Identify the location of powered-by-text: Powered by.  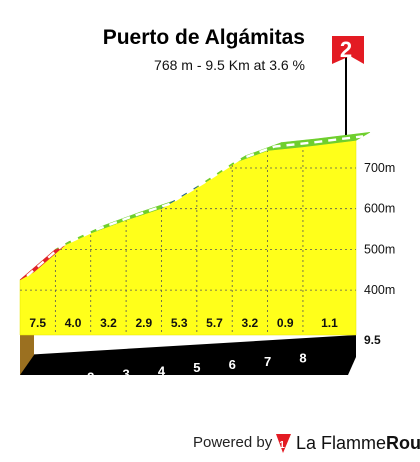
(233, 442).